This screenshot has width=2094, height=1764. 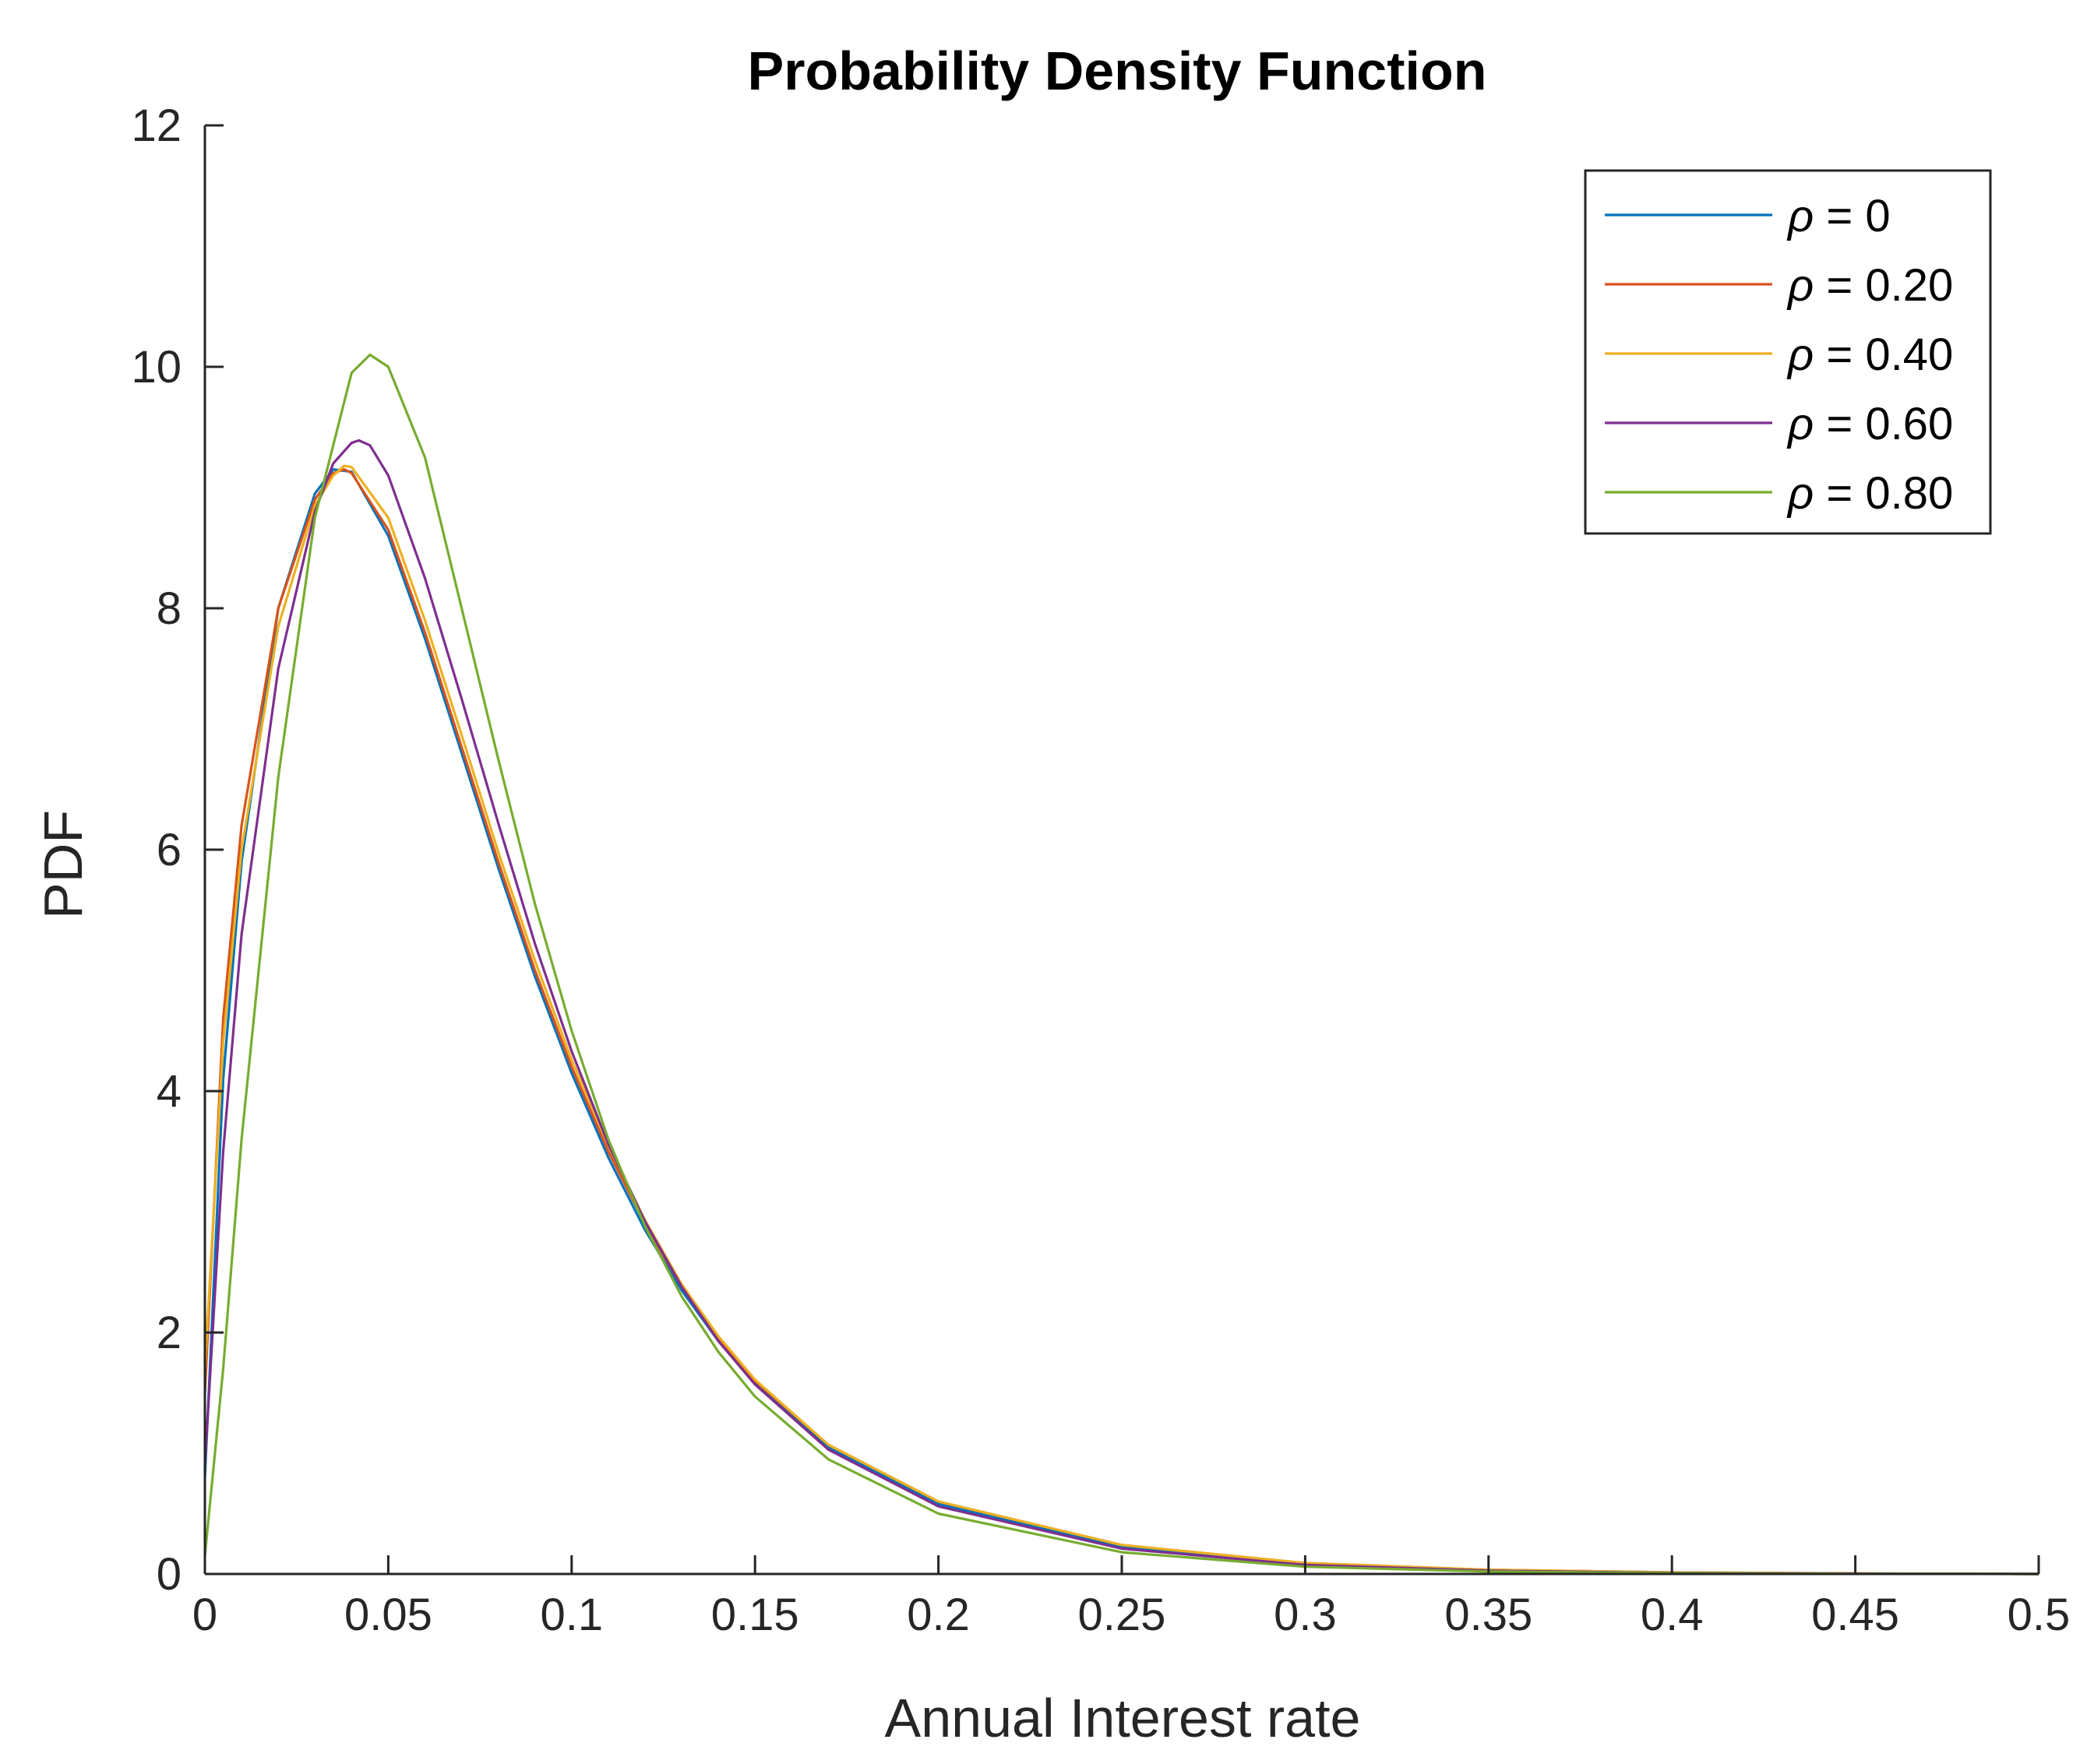 I want to click on legend: ρ = 0 ρ = 0.20 ρ = 0.40 ρ = 0.60 ρ = 0.80, so click(x=1788, y=352).